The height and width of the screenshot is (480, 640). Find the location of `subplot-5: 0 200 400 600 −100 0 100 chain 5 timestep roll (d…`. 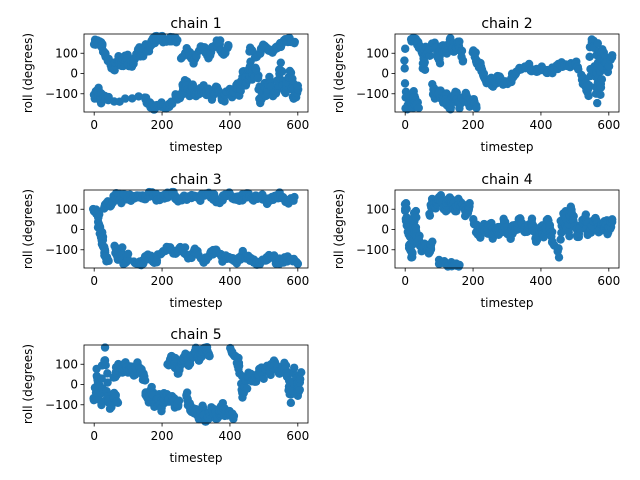

subplot-5: 0 200 400 600 −100 0 100 chain 5 timestep roll (d… is located at coordinates (165, 396).